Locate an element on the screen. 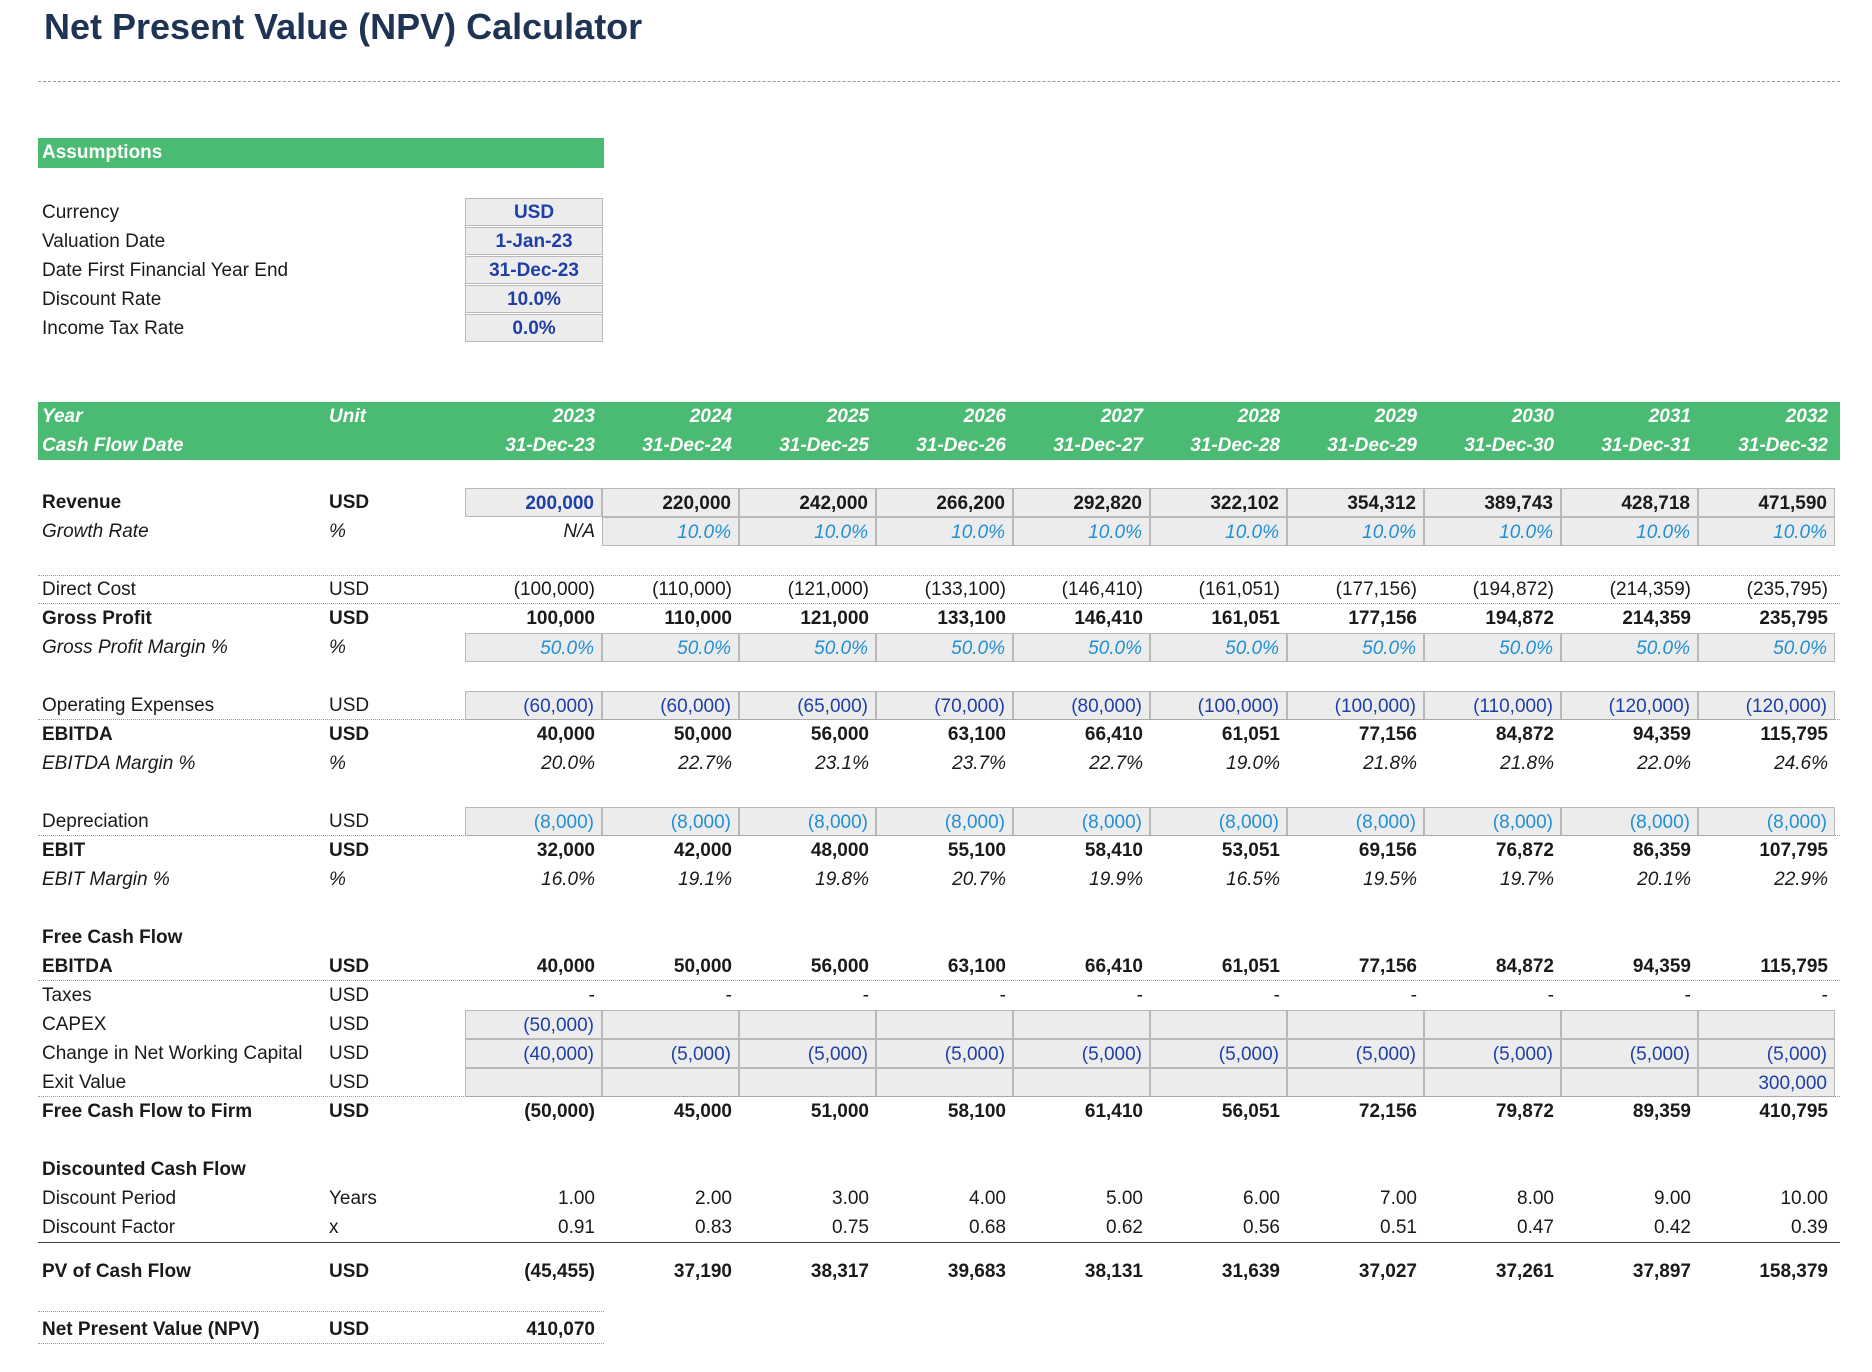  value-cell: 84,872 is located at coordinates (1524, 966).